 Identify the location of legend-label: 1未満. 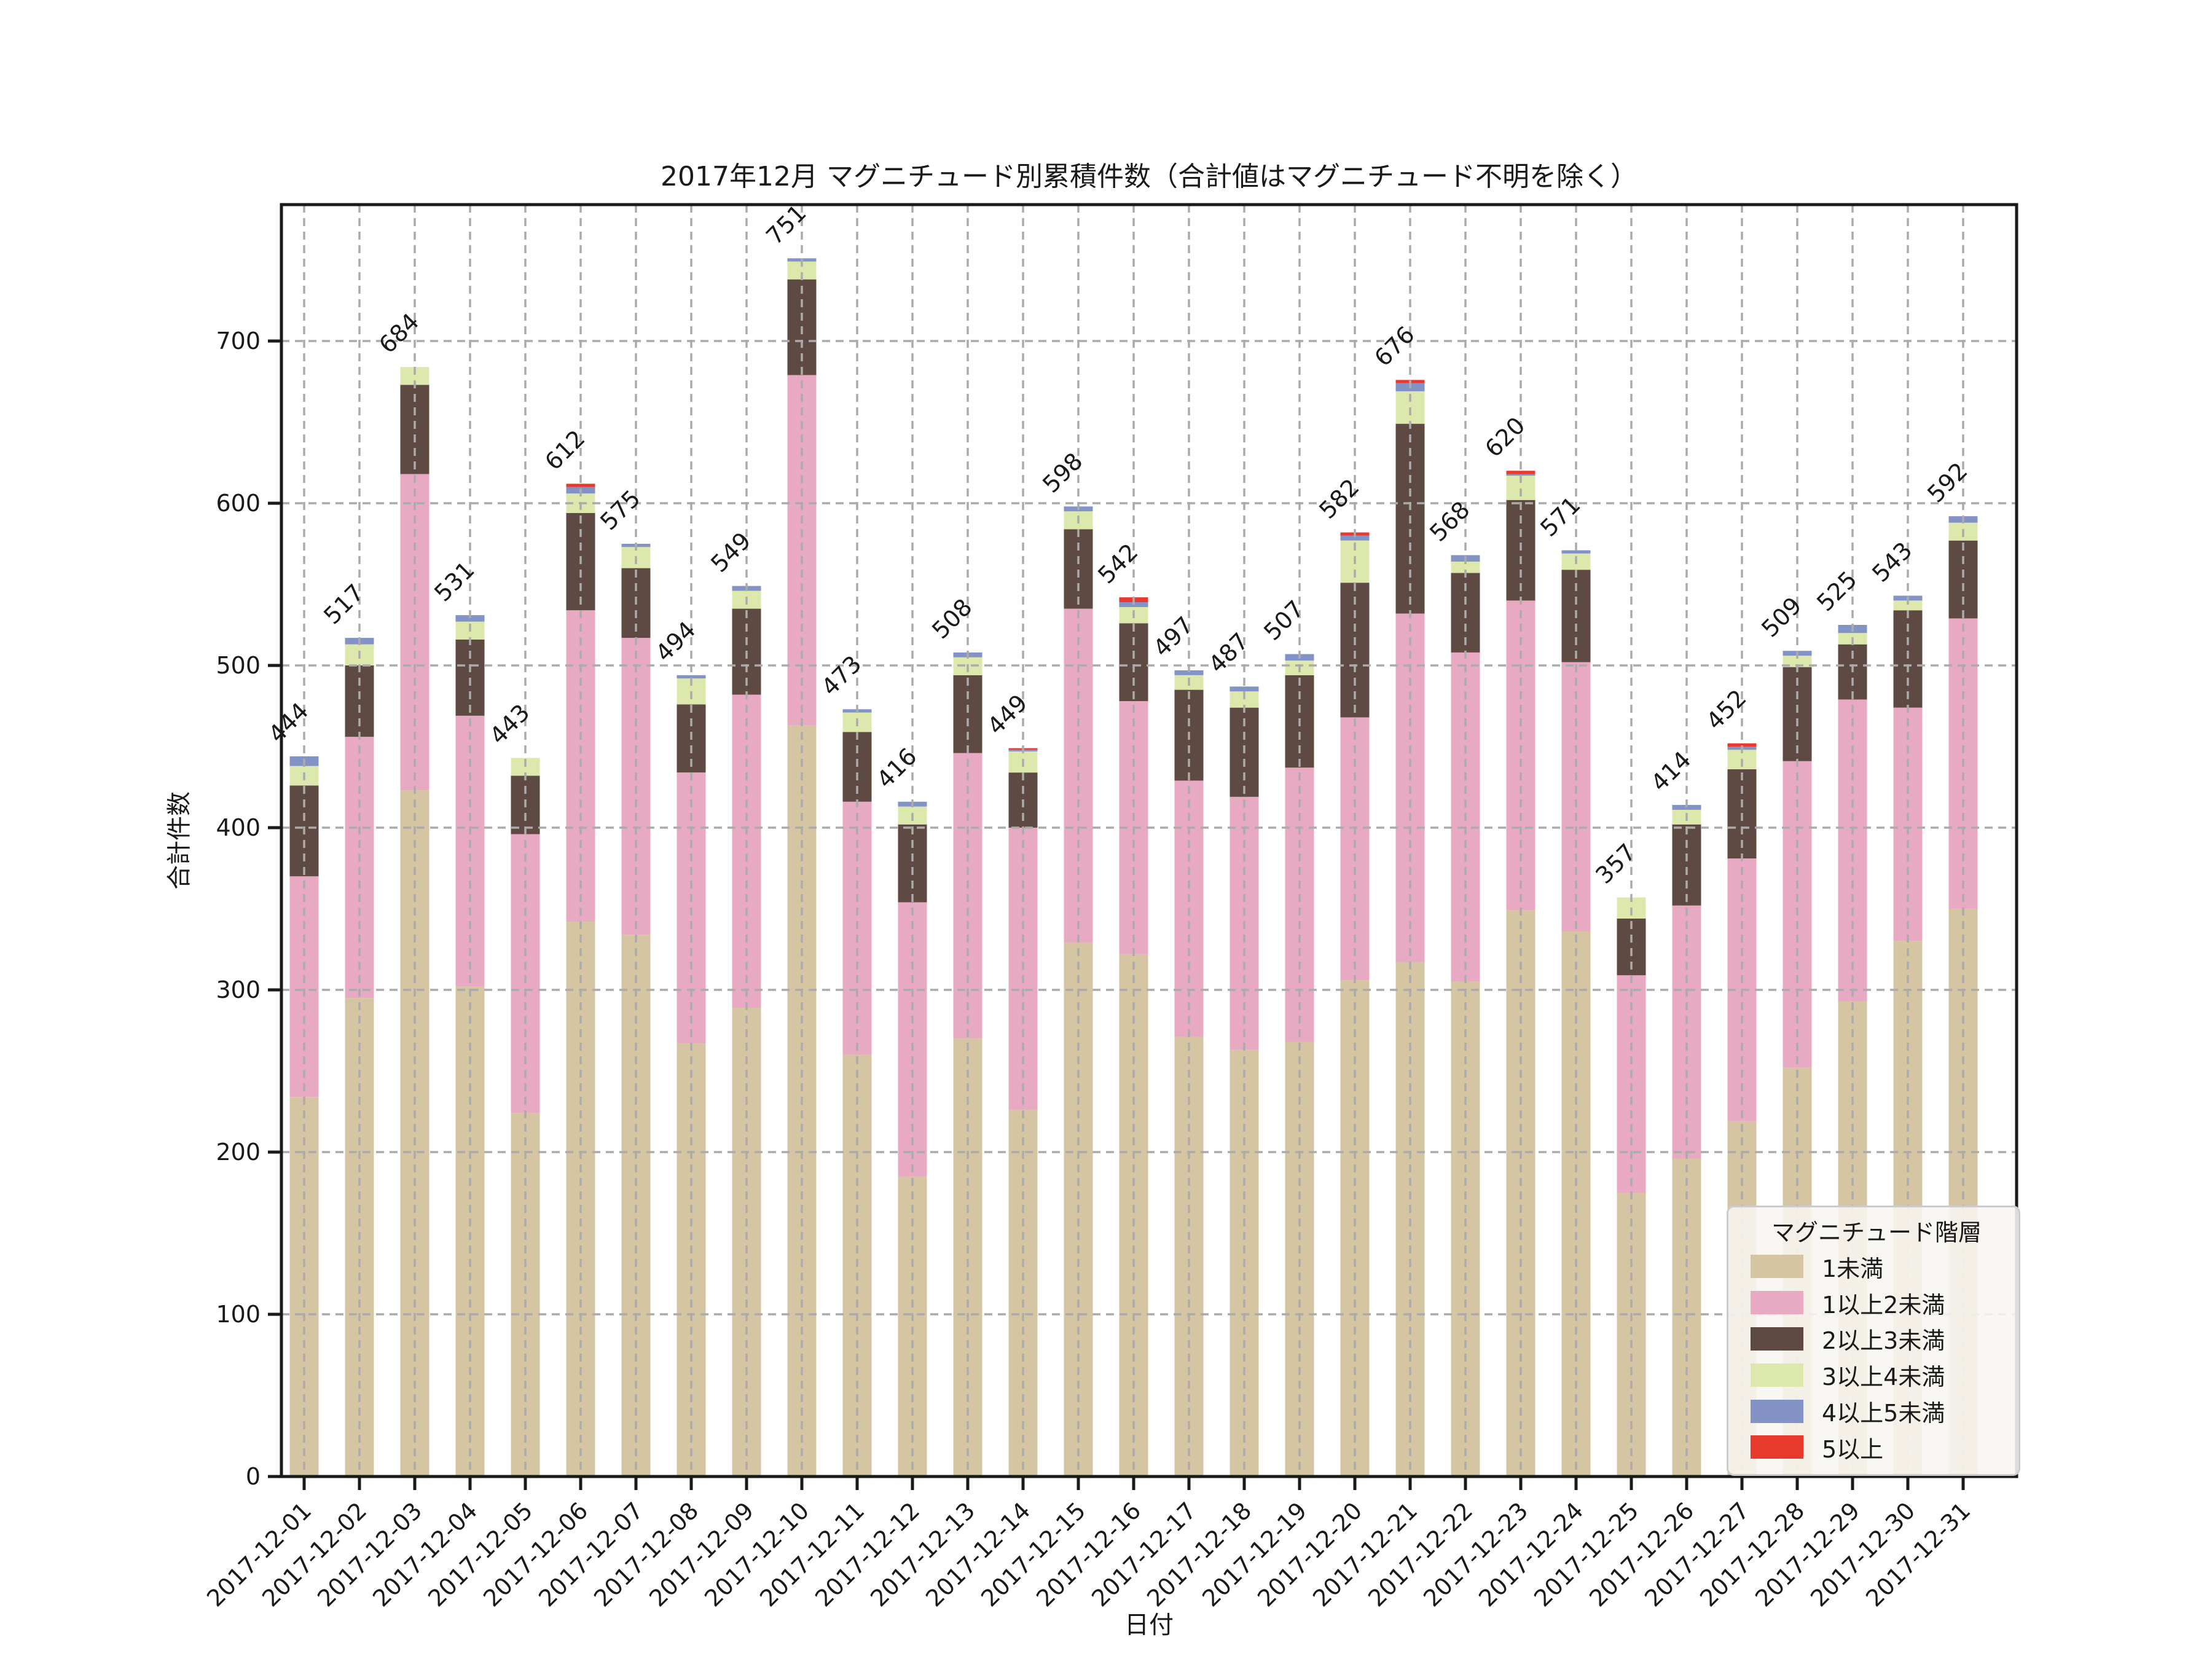
(1853, 1268).